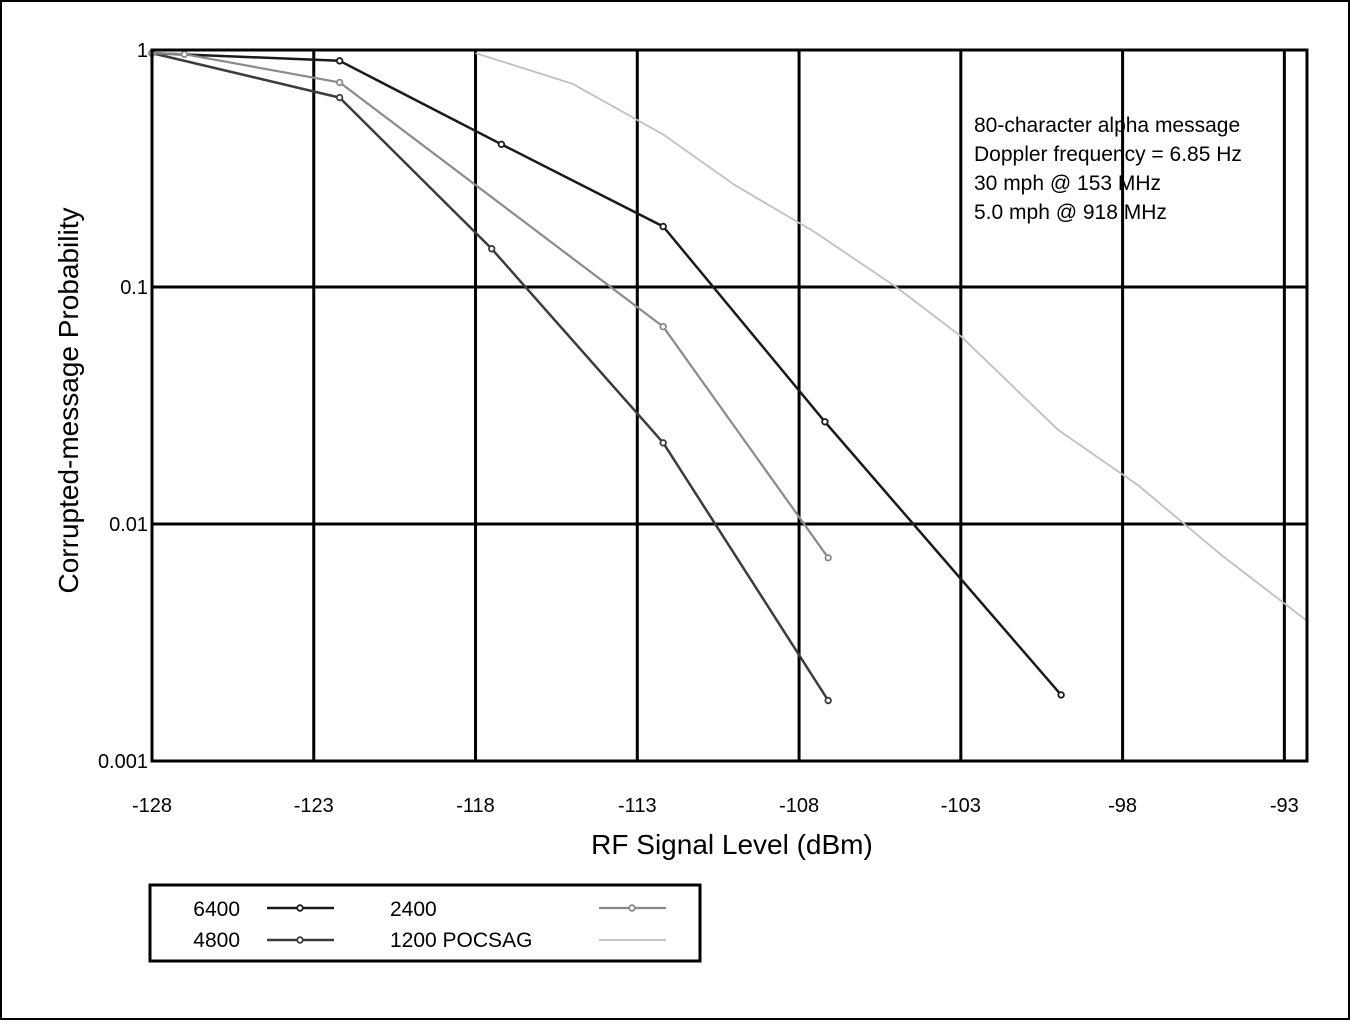  What do you see at coordinates (528, 909) in the screenshot?
I see `legend-item: 2400` at bounding box center [528, 909].